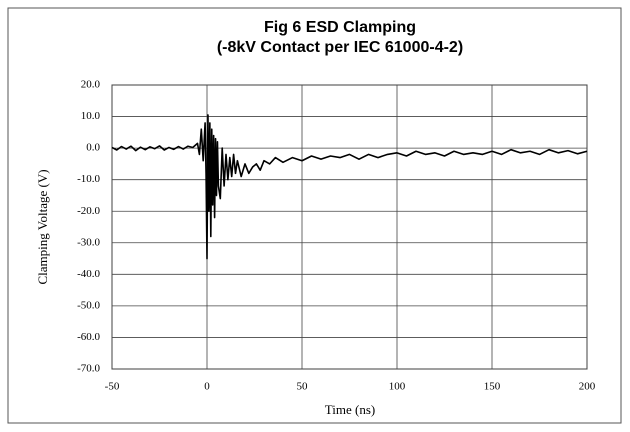 This screenshot has height=432, width=630. Describe the element at coordinates (350, 409) in the screenshot. I see `x-axis-label: Time (ns)` at that location.